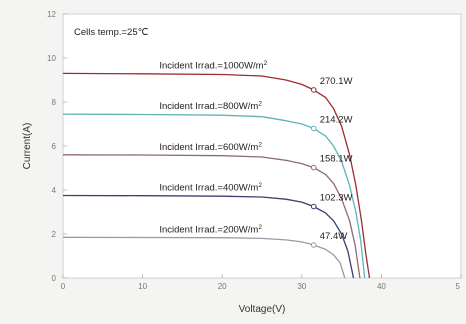 The image size is (466, 324). I want to click on irradiance-label: Incident Irrad.=400W/m2, so click(210, 188).